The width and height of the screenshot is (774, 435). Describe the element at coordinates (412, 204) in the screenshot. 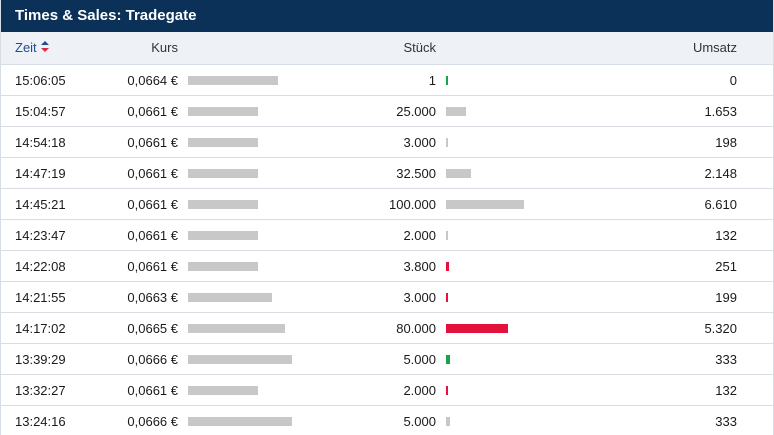

I see `stueck-cell: 100.000` at that location.